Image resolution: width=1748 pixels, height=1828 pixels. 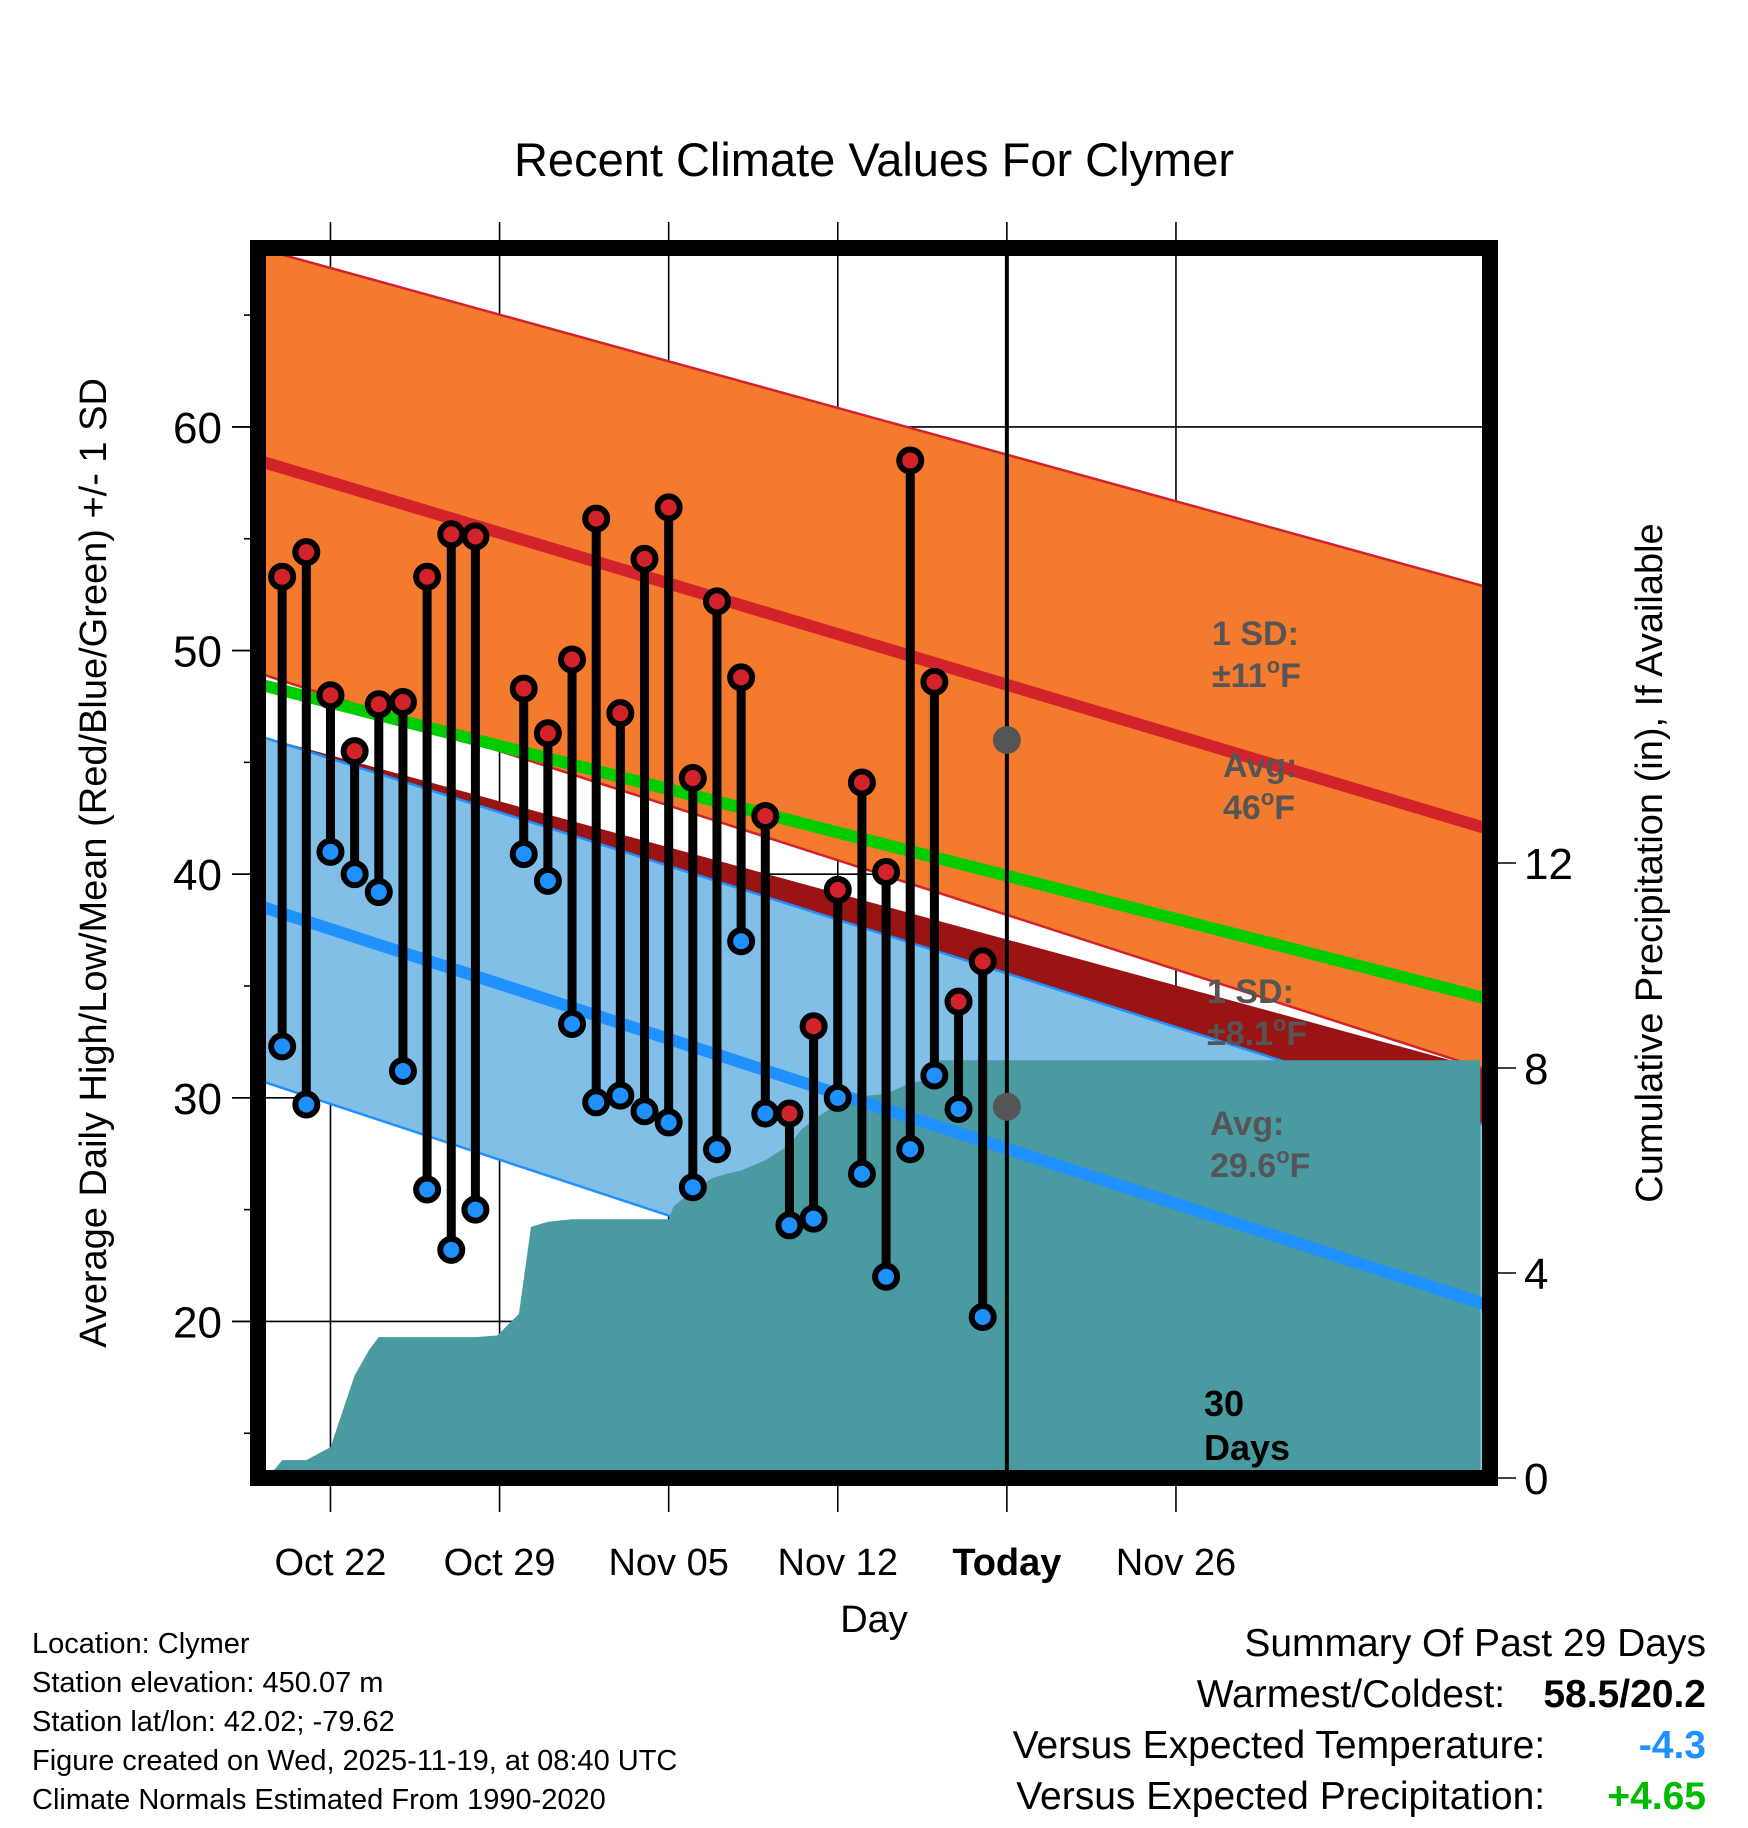 What do you see at coordinates (1536, 1274) in the screenshot?
I see `y-tick-label-right: 4` at bounding box center [1536, 1274].